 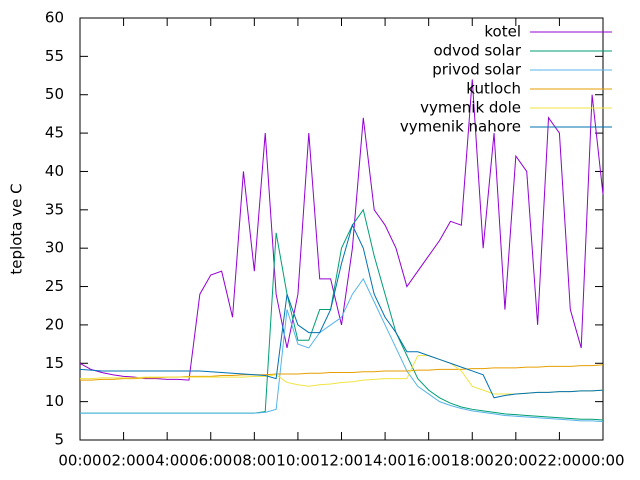 What do you see at coordinates (54, 286) in the screenshot?
I see `y-tick-label: 25` at bounding box center [54, 286].